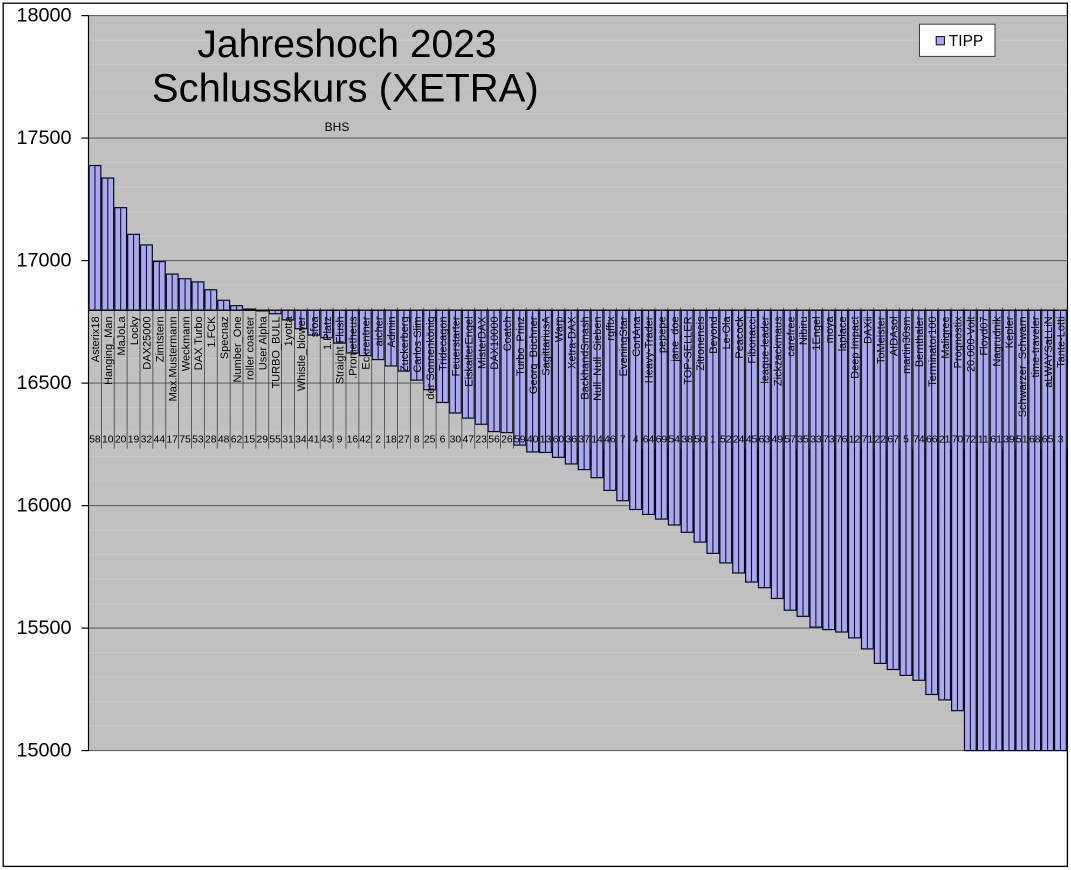 The width and height of the screenshot is (1071, 870). I want to click on svg-text: Feuerstarter, so click(457, 346).